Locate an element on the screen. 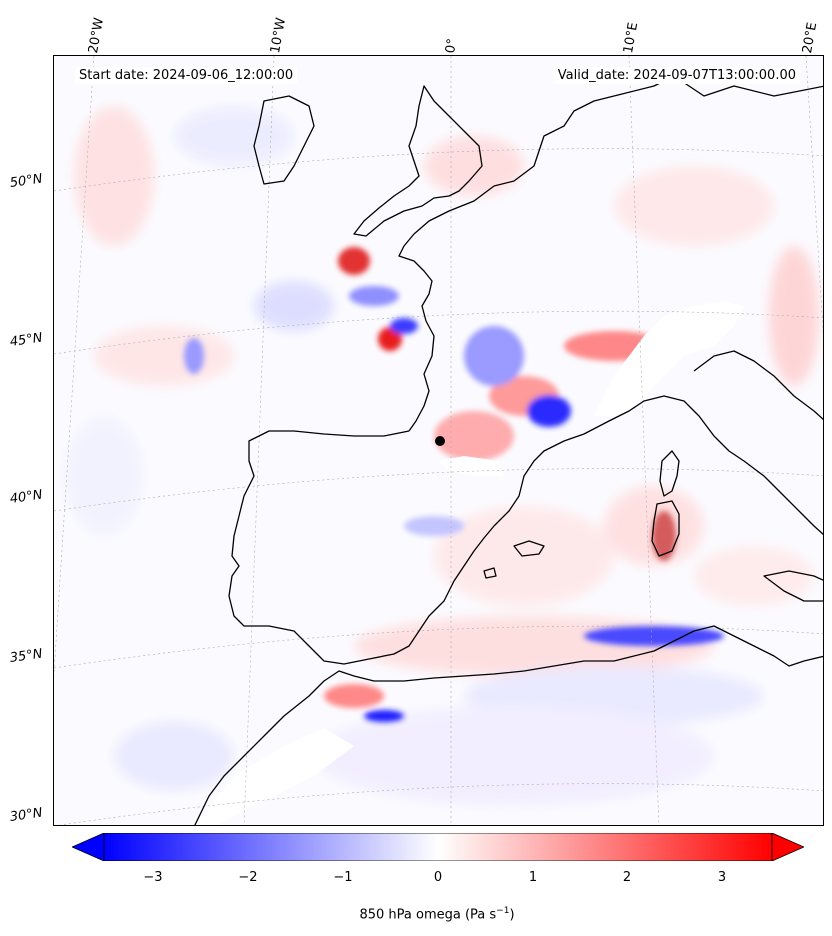 The width and height of the screenshot is (832, 936). lon-label-10e: 10°E is located at coordinates (631, 38).